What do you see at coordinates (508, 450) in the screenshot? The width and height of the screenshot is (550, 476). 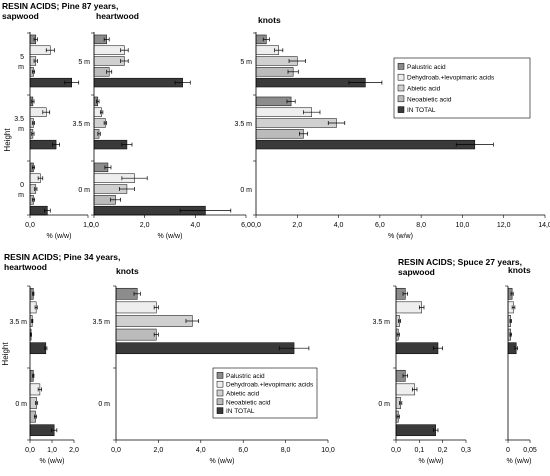 I see `x-tick-label: 0` at bounding box center [508, 450].